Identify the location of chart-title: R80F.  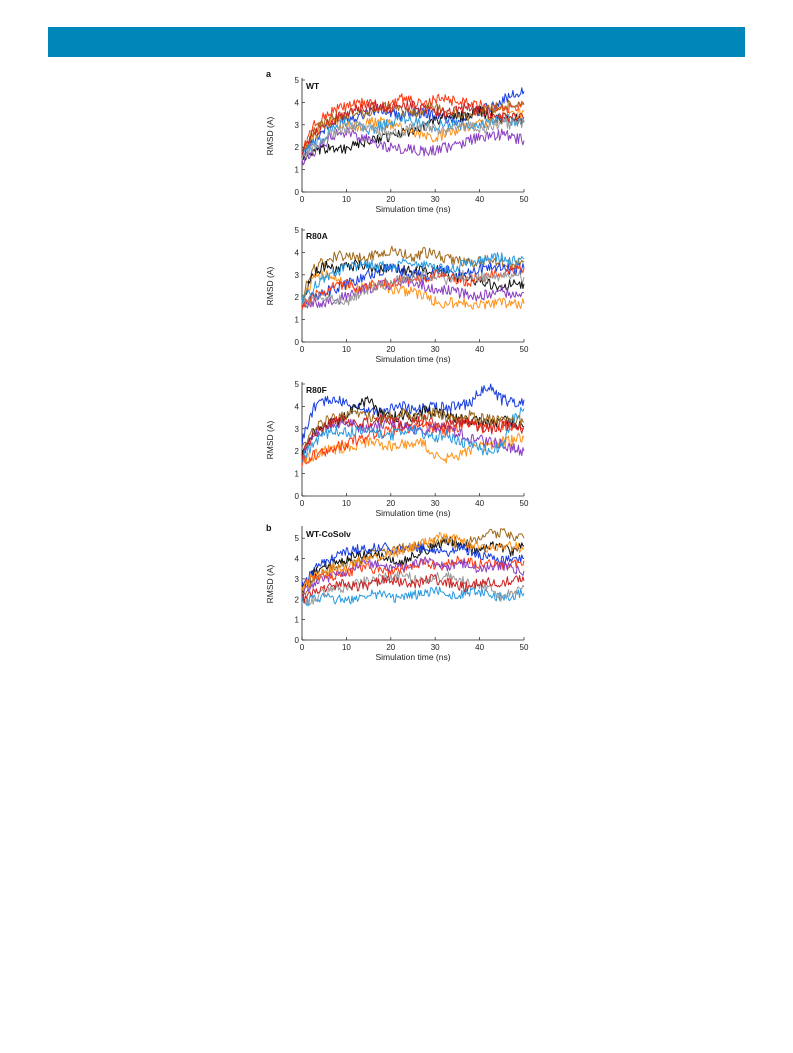
(316, 390).